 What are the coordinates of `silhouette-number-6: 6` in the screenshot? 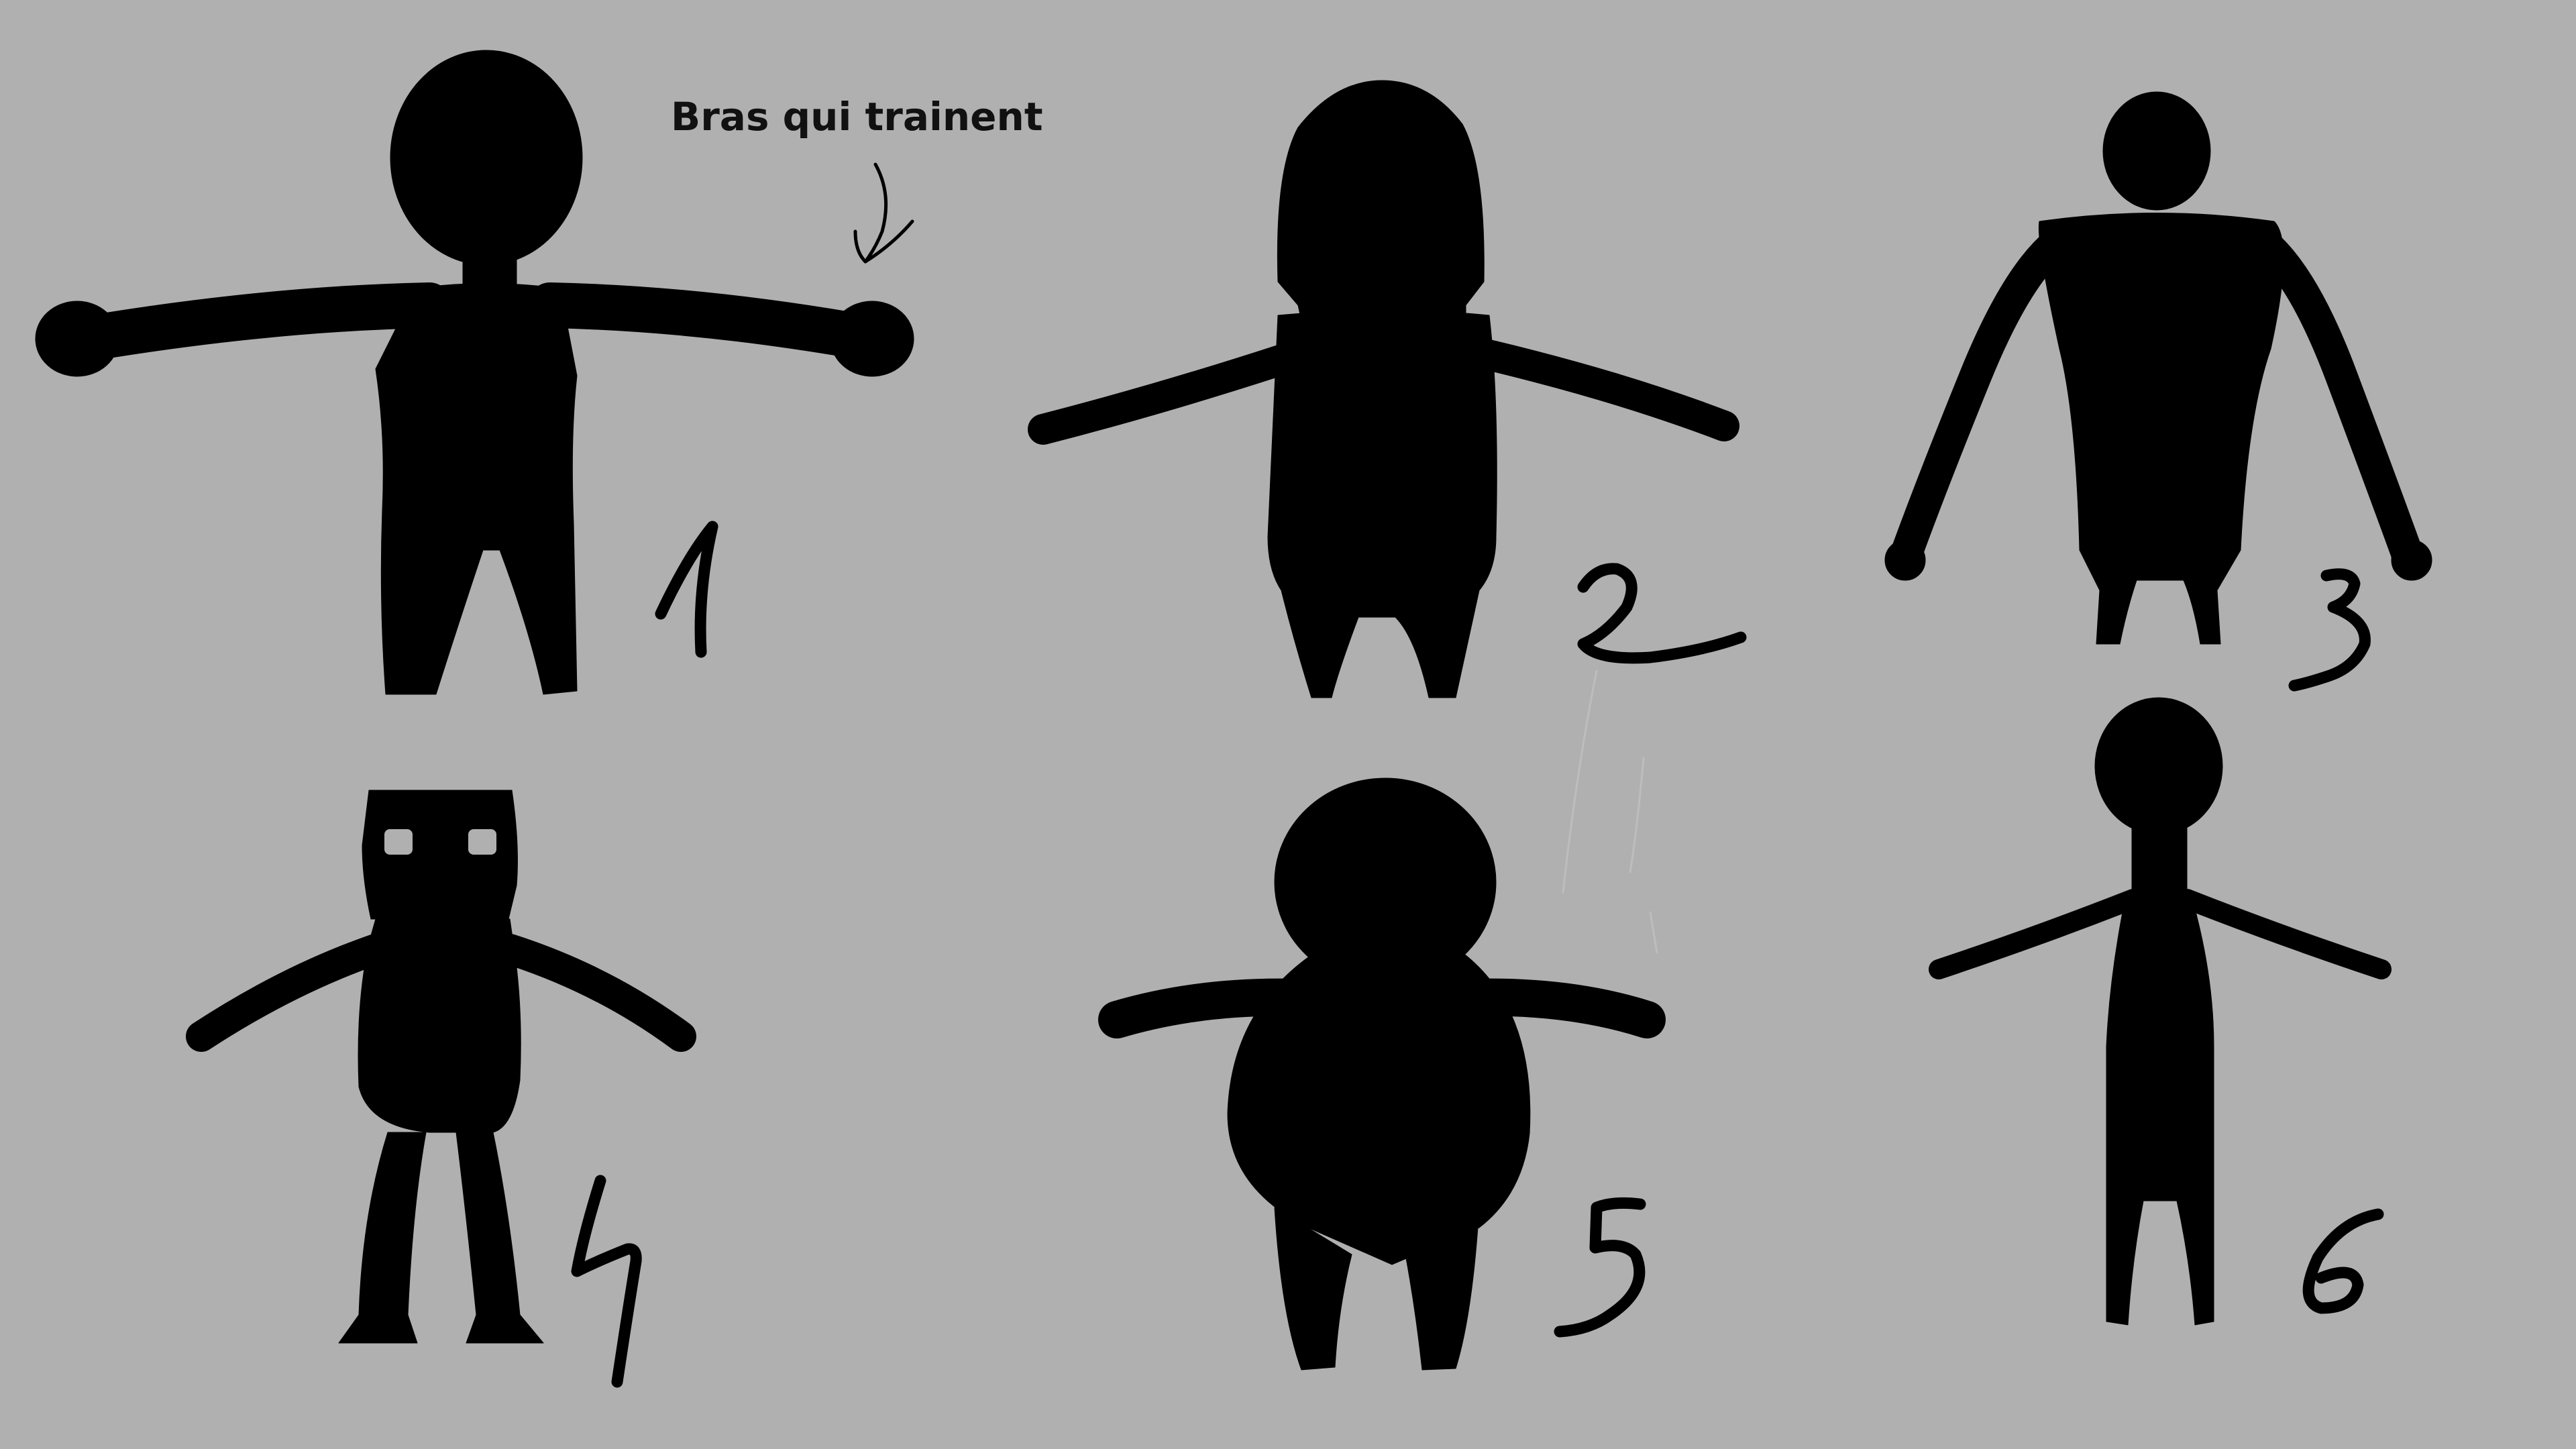 It's located at (2343, 1261).